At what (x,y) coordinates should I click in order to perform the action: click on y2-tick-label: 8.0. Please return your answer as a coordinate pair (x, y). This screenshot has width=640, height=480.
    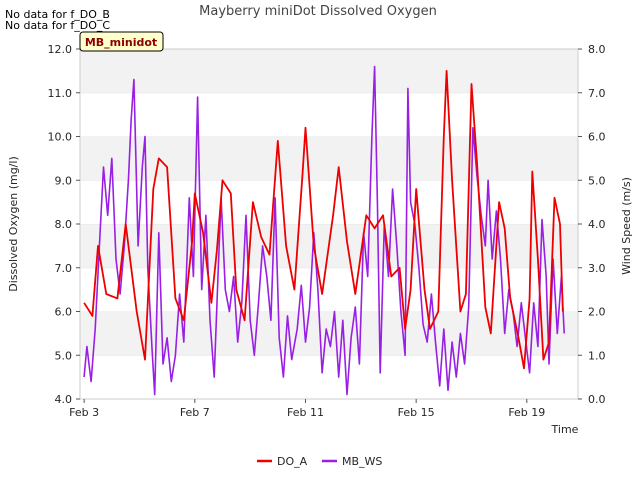
    Looking at the image, I should click on (597, 49).